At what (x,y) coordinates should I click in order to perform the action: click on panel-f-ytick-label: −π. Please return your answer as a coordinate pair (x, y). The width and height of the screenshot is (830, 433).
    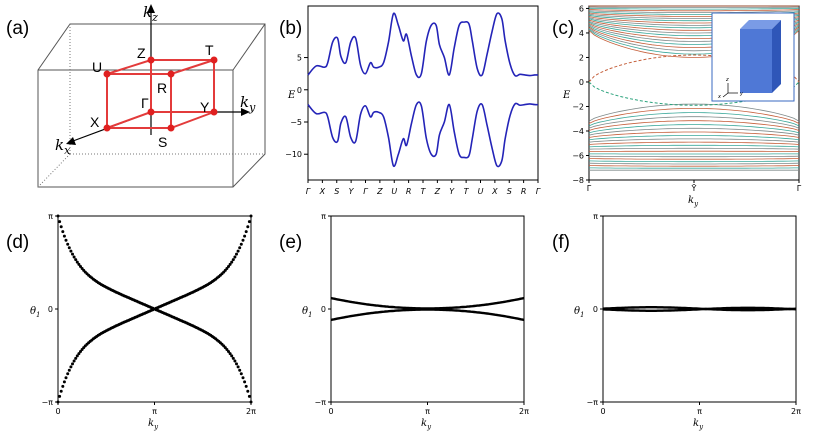
    Looking at the image, I should click on (592, 402).